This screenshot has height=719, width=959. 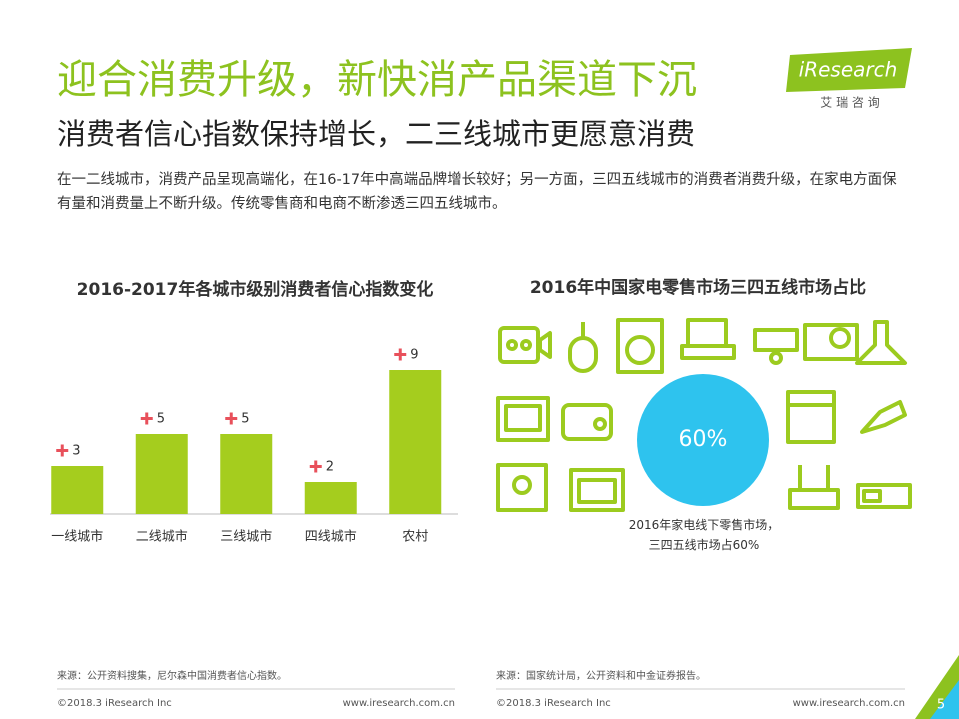 I want to click on source: 来源：国家统计局，公开资料和中金证券报告。, so click(x=601, y=675).